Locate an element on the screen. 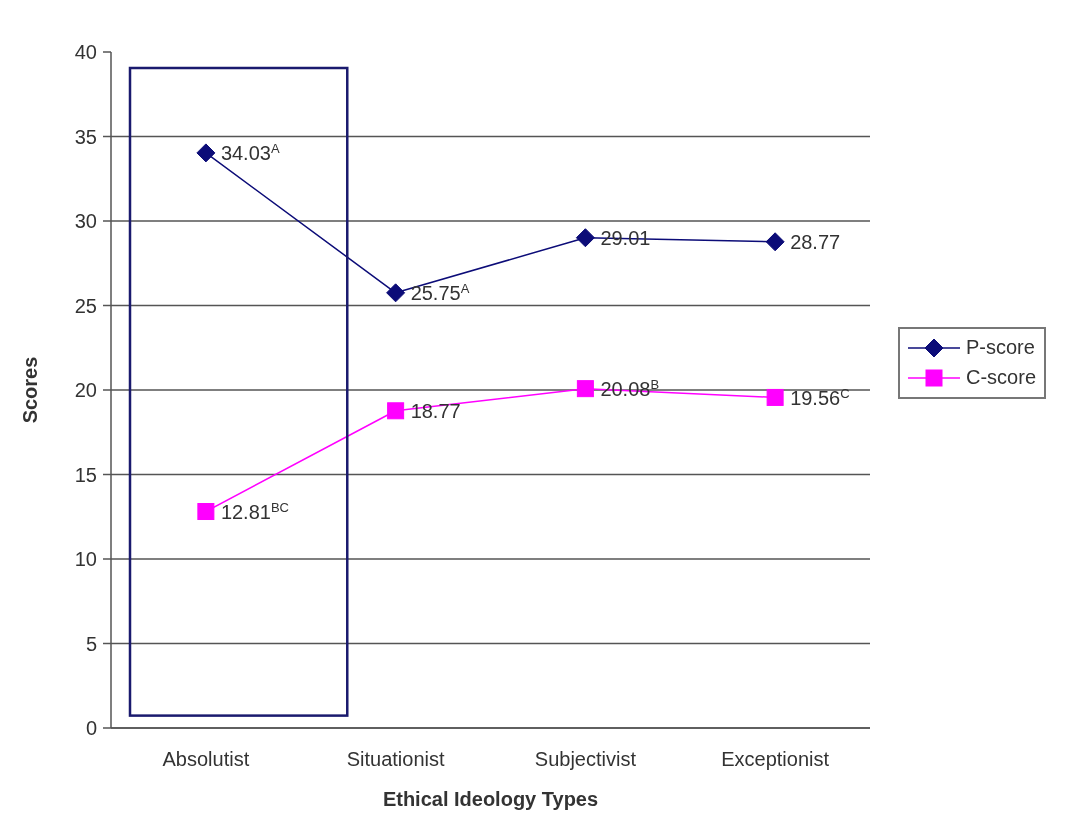  data-label: 18.77 is located at coordinates (435, 410).